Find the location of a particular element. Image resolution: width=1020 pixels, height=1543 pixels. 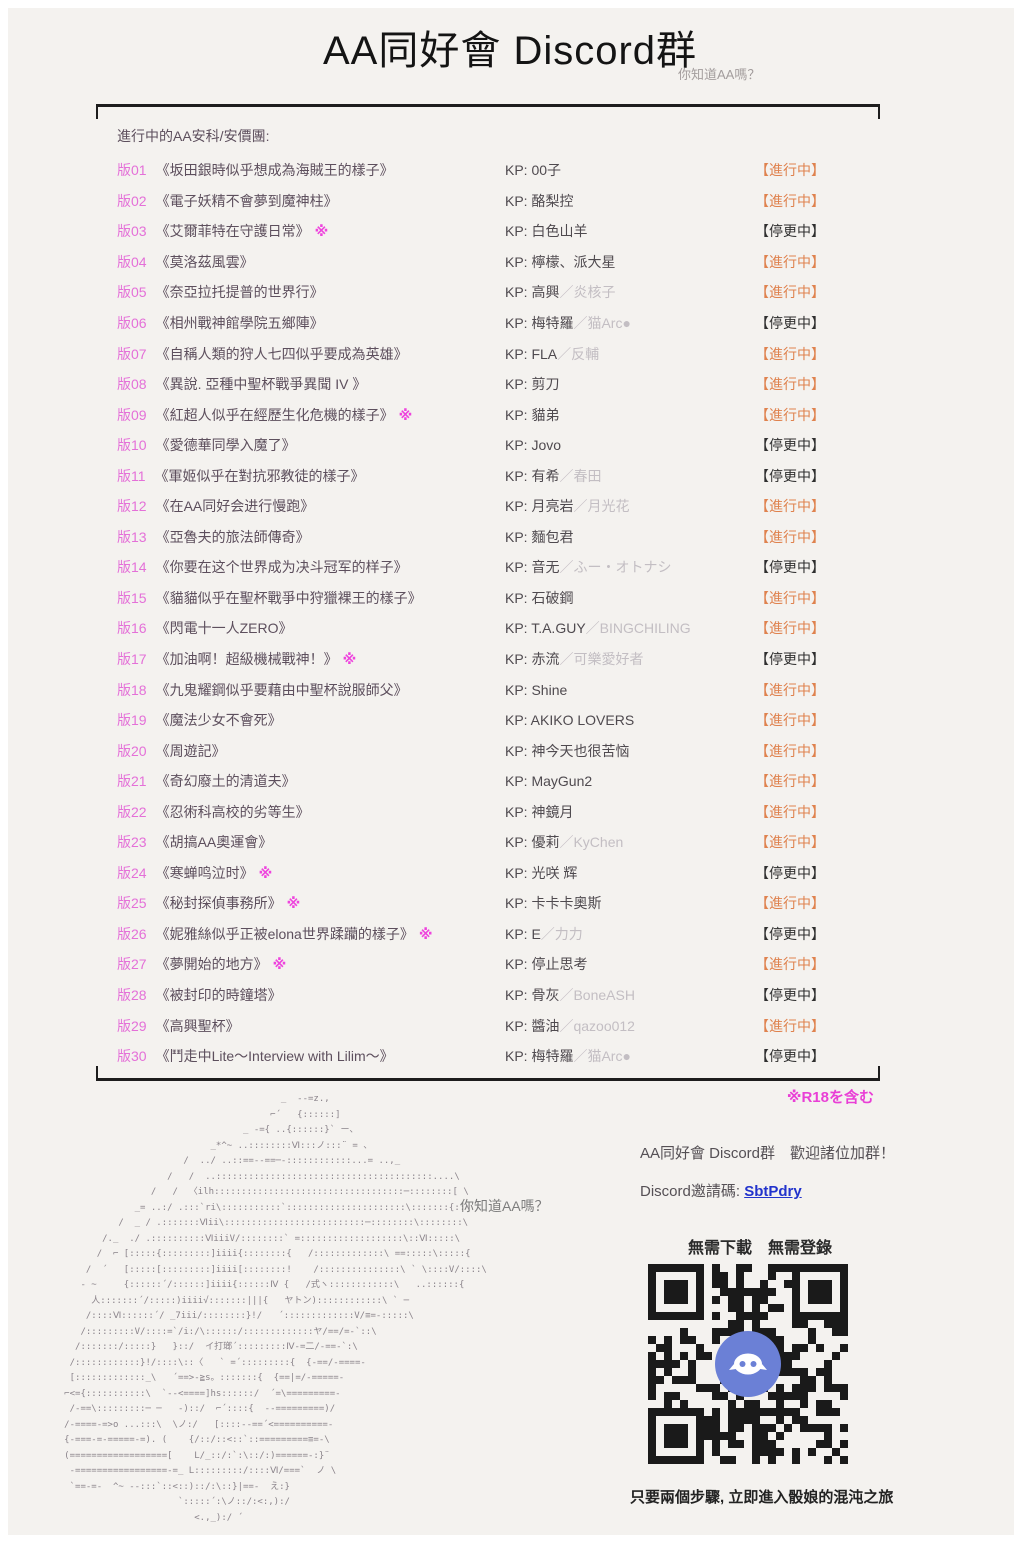

kp-secondary-name: ／春田 is located at coordinates (580, 475).